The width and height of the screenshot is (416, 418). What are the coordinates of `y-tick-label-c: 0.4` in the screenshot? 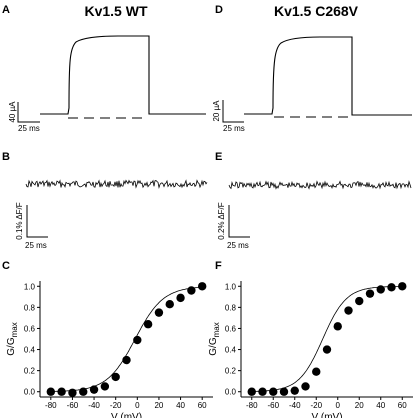 It's located at (30, 350).